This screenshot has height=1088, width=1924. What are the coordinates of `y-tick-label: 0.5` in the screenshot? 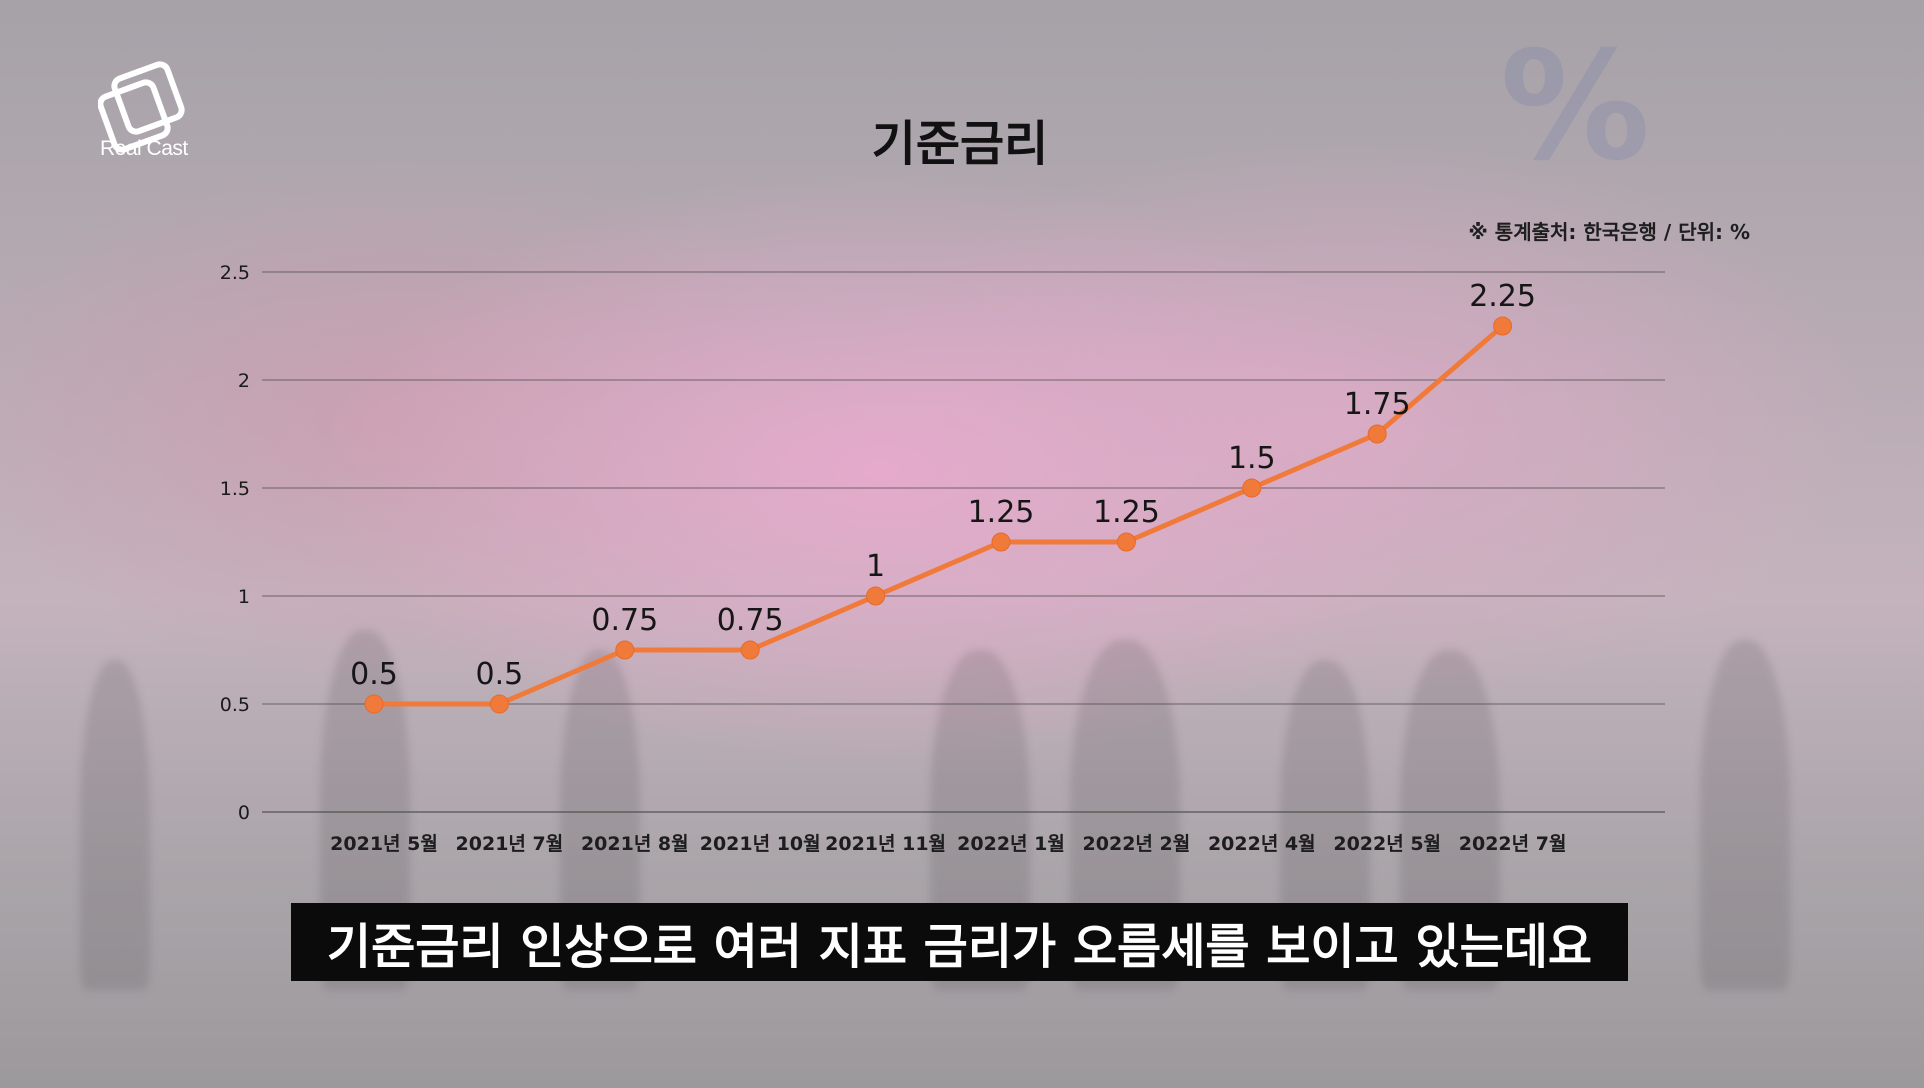 It's located at (235, 705).